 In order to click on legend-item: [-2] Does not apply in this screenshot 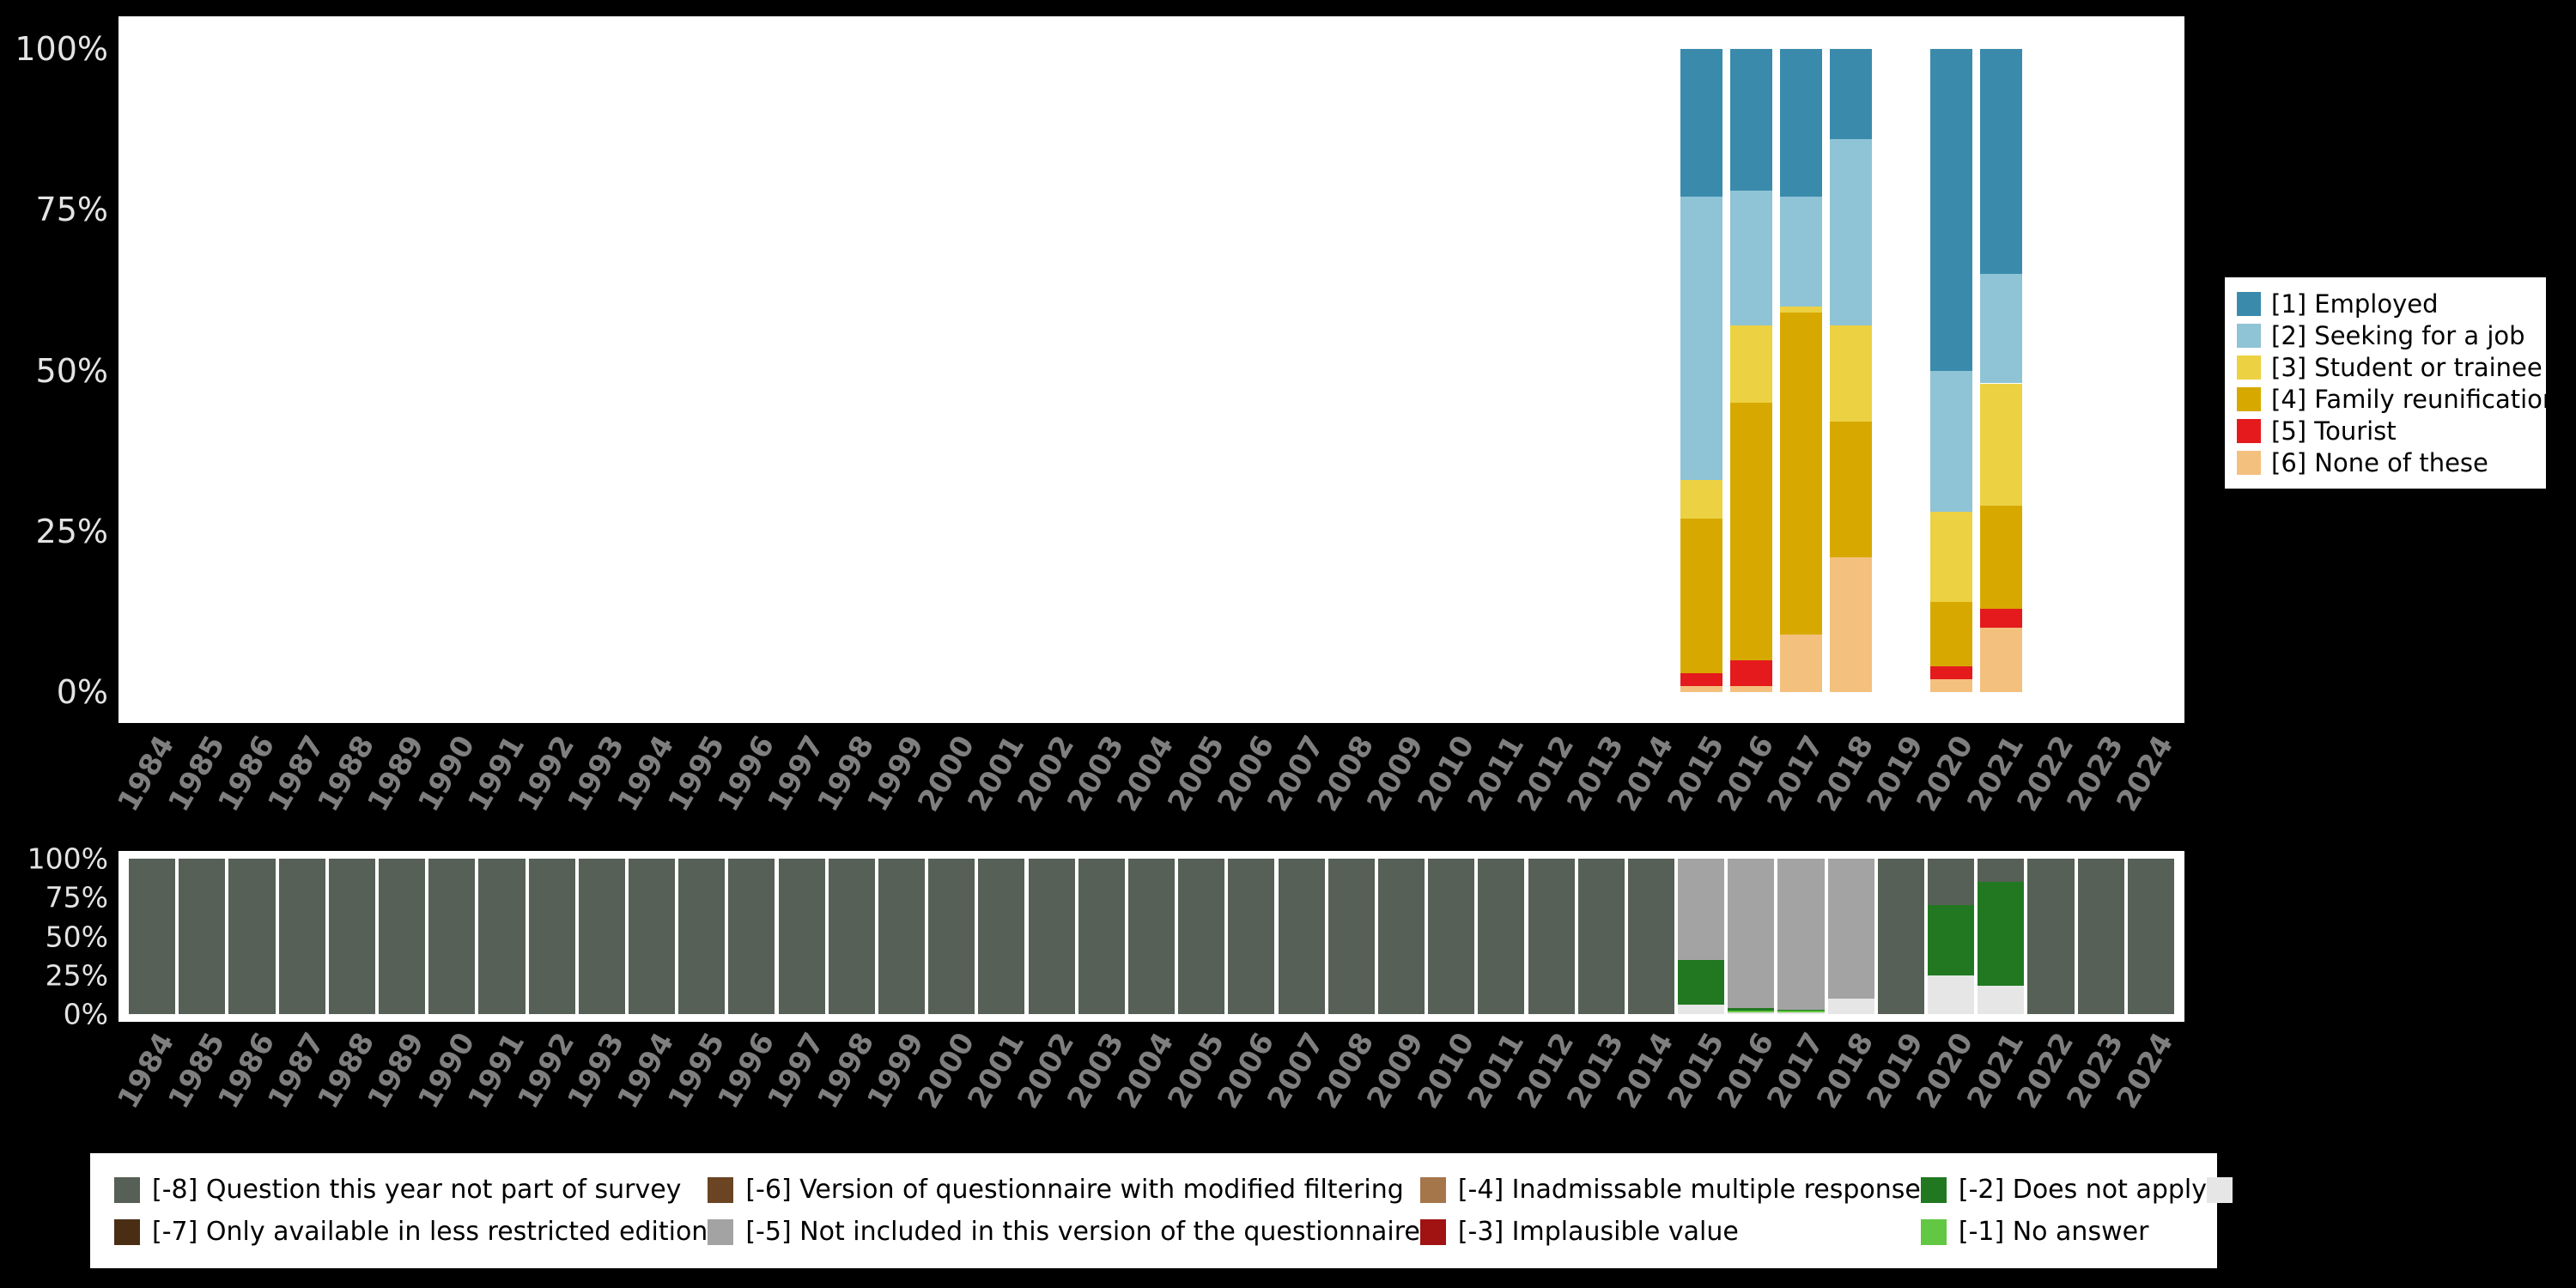, I will do `click(2064, 1190)`.